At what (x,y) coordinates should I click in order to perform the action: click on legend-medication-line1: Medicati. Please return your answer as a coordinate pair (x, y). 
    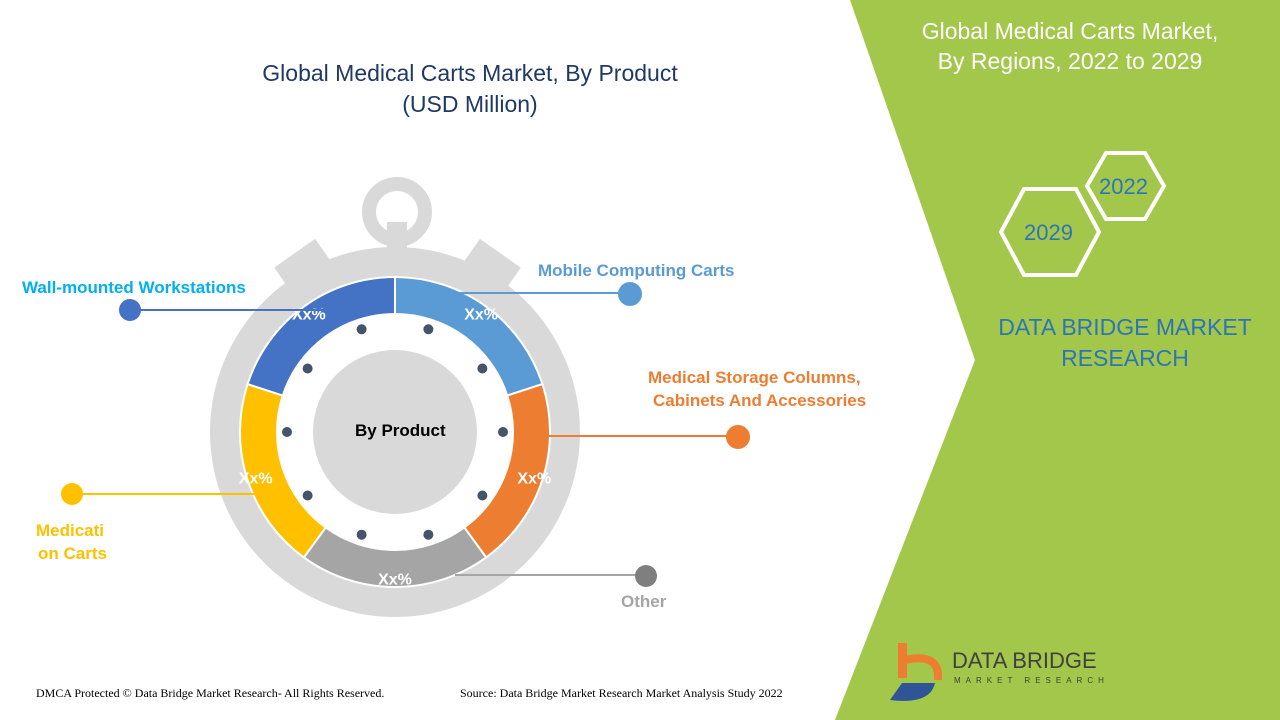
    Looking at the image, I should click on (70, 530).